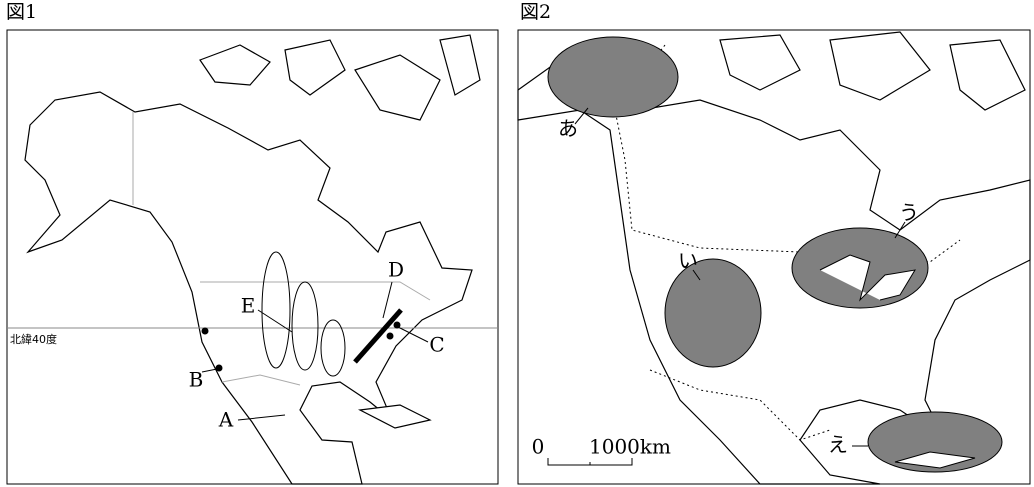 The height and width of the screenshot is (487, 1034). Describe the element at coordinates (688, 261) in the screenshot. I see `label: い` at that location.